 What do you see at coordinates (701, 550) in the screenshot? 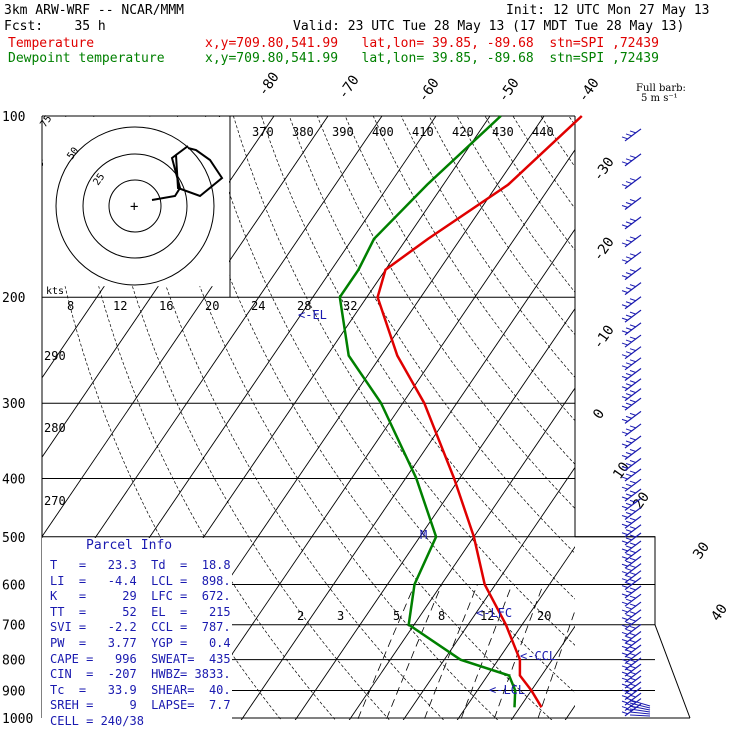
I see `isotherm-label: 30` at bounding box center [701, 550].